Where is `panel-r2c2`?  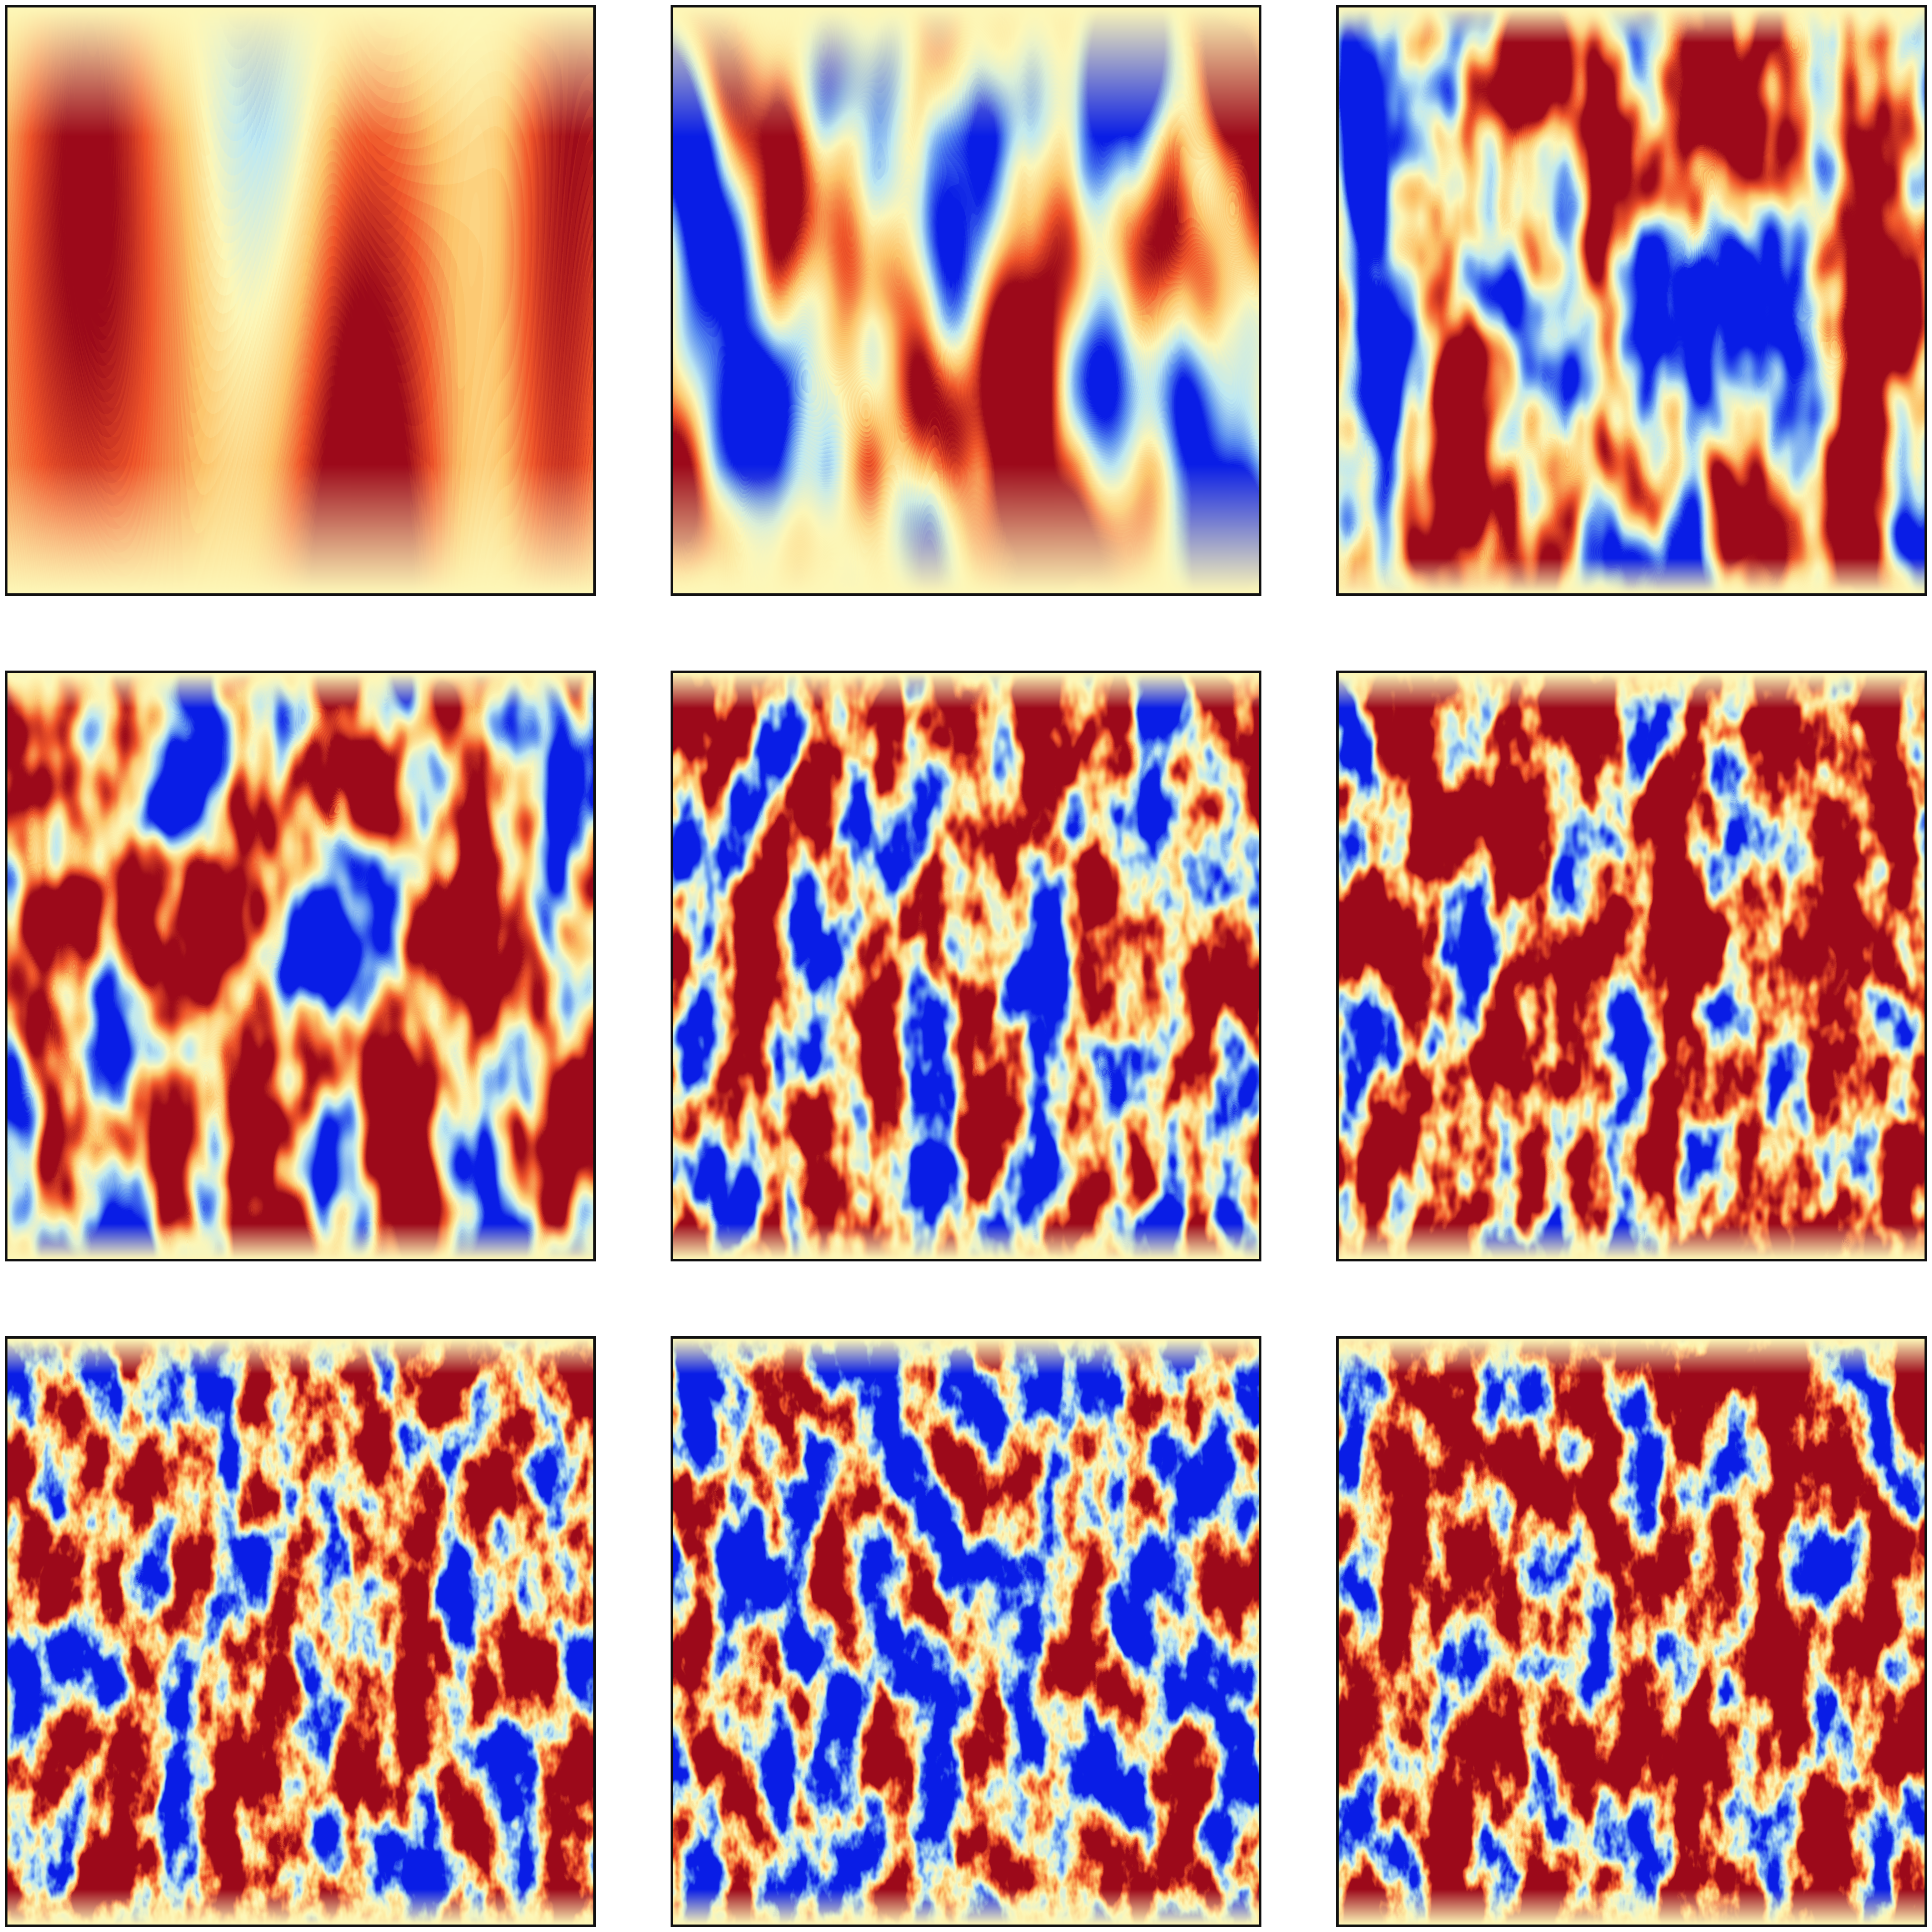
panel-r2c2 is located at coordinates (966, 966).